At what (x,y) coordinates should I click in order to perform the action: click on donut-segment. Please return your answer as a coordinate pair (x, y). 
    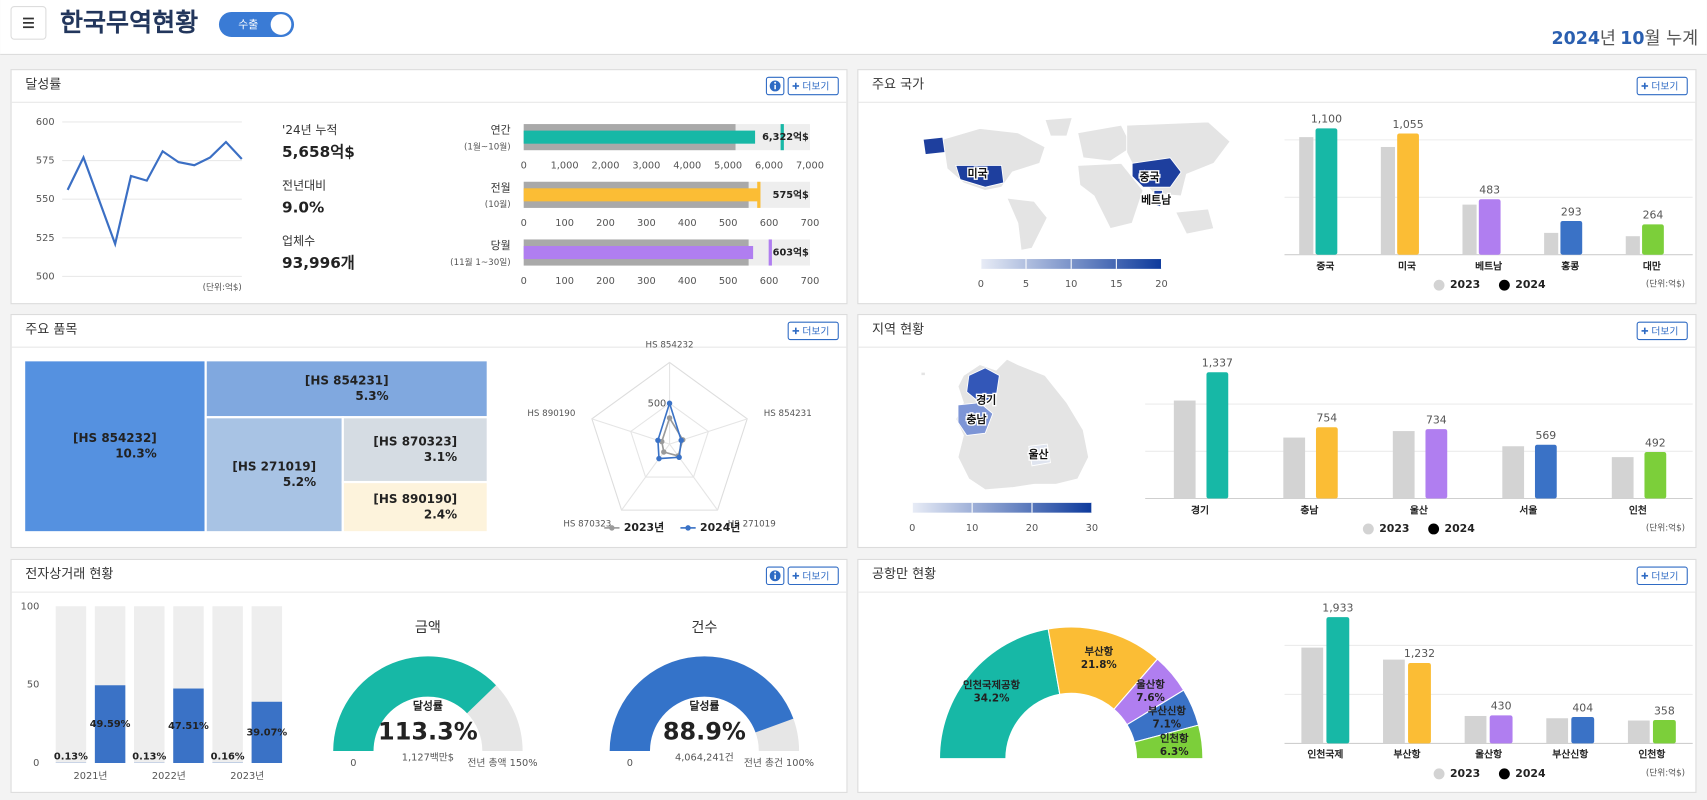
    Looking at the image, I should click on (1168, 742).